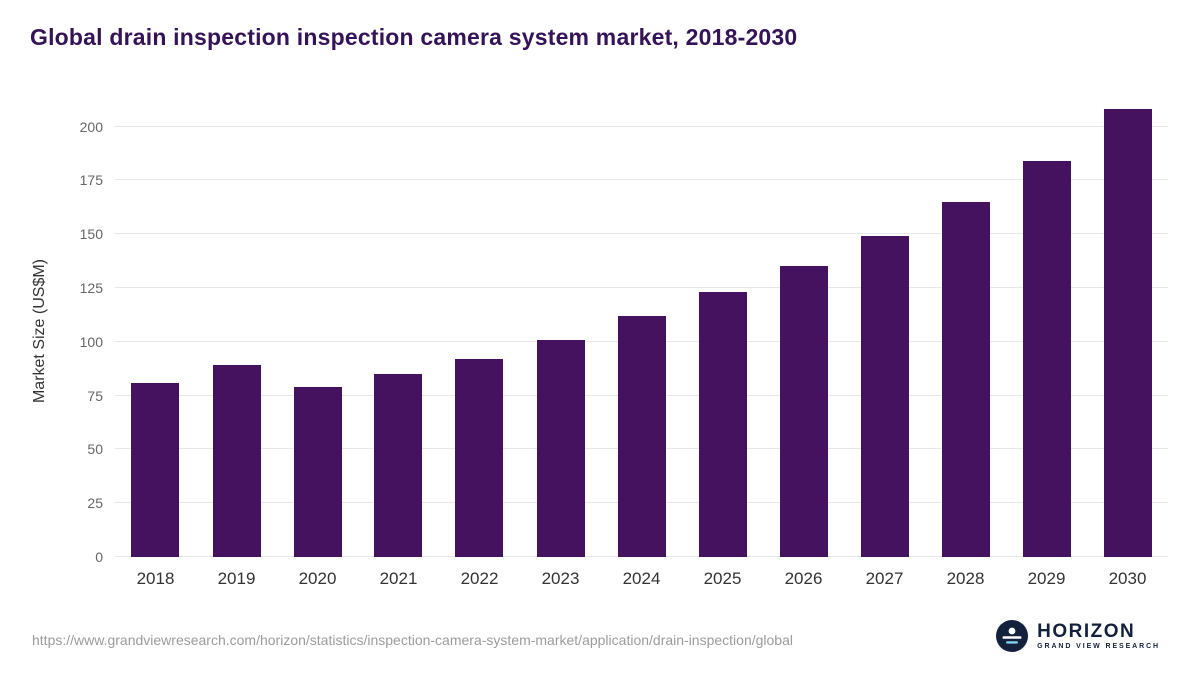  I want to click on x-tick-label: 2026, so click(803, 578).